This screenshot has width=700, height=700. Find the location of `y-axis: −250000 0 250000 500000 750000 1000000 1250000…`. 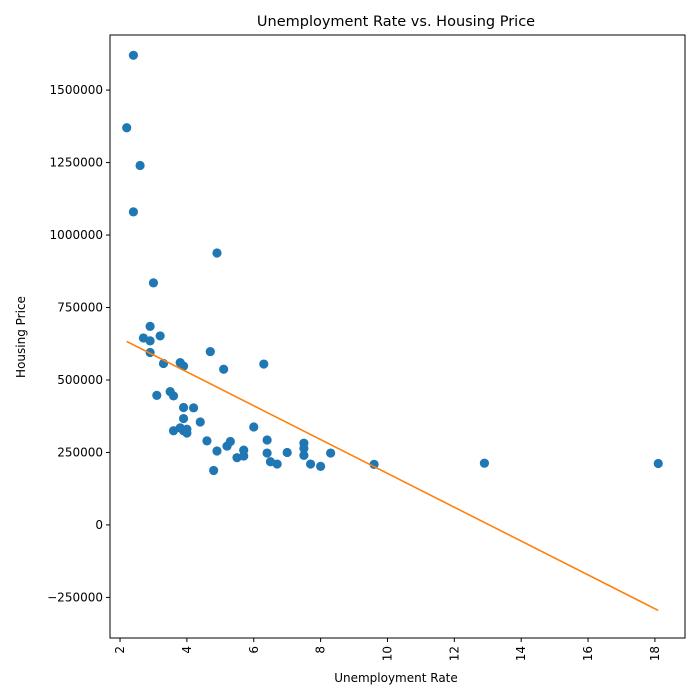

y-axis: −250000 0 250000 500000 750000 1000000 1250000… is located at coordinates (78, 343).